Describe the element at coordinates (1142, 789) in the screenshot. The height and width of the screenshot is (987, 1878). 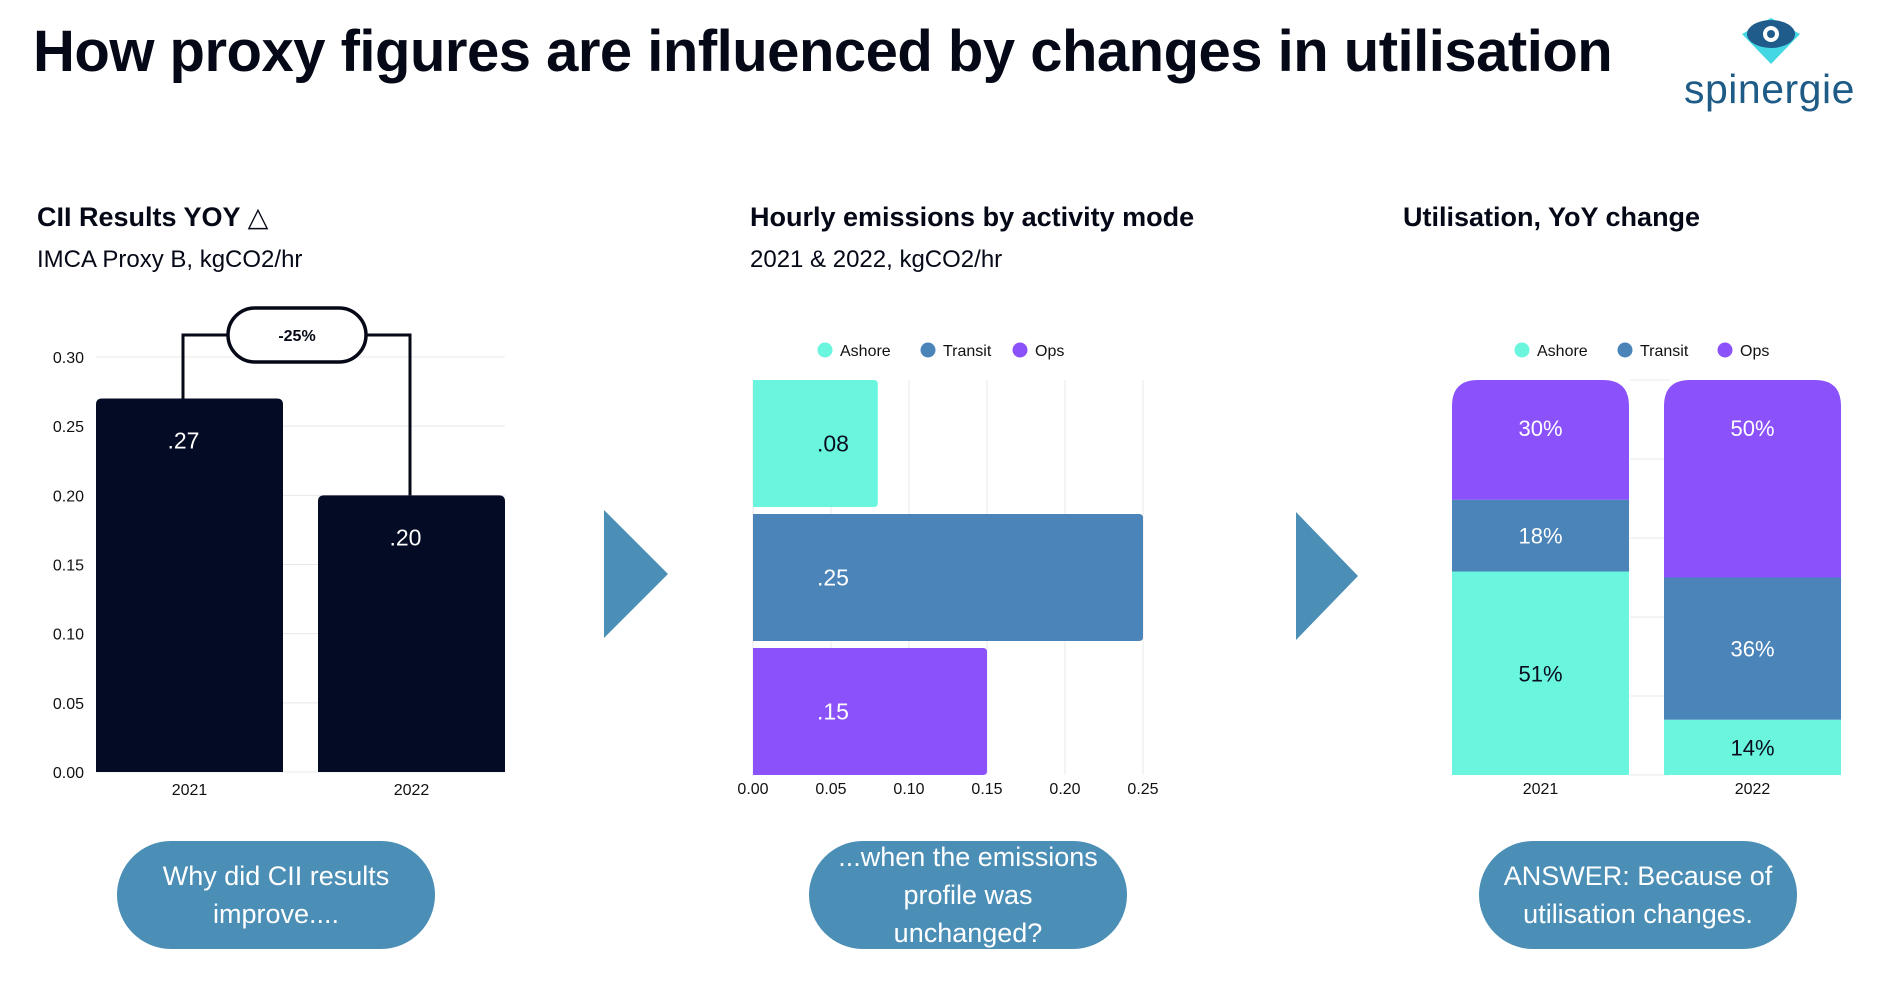
I see `x-tick-label: 0.25` at that location.